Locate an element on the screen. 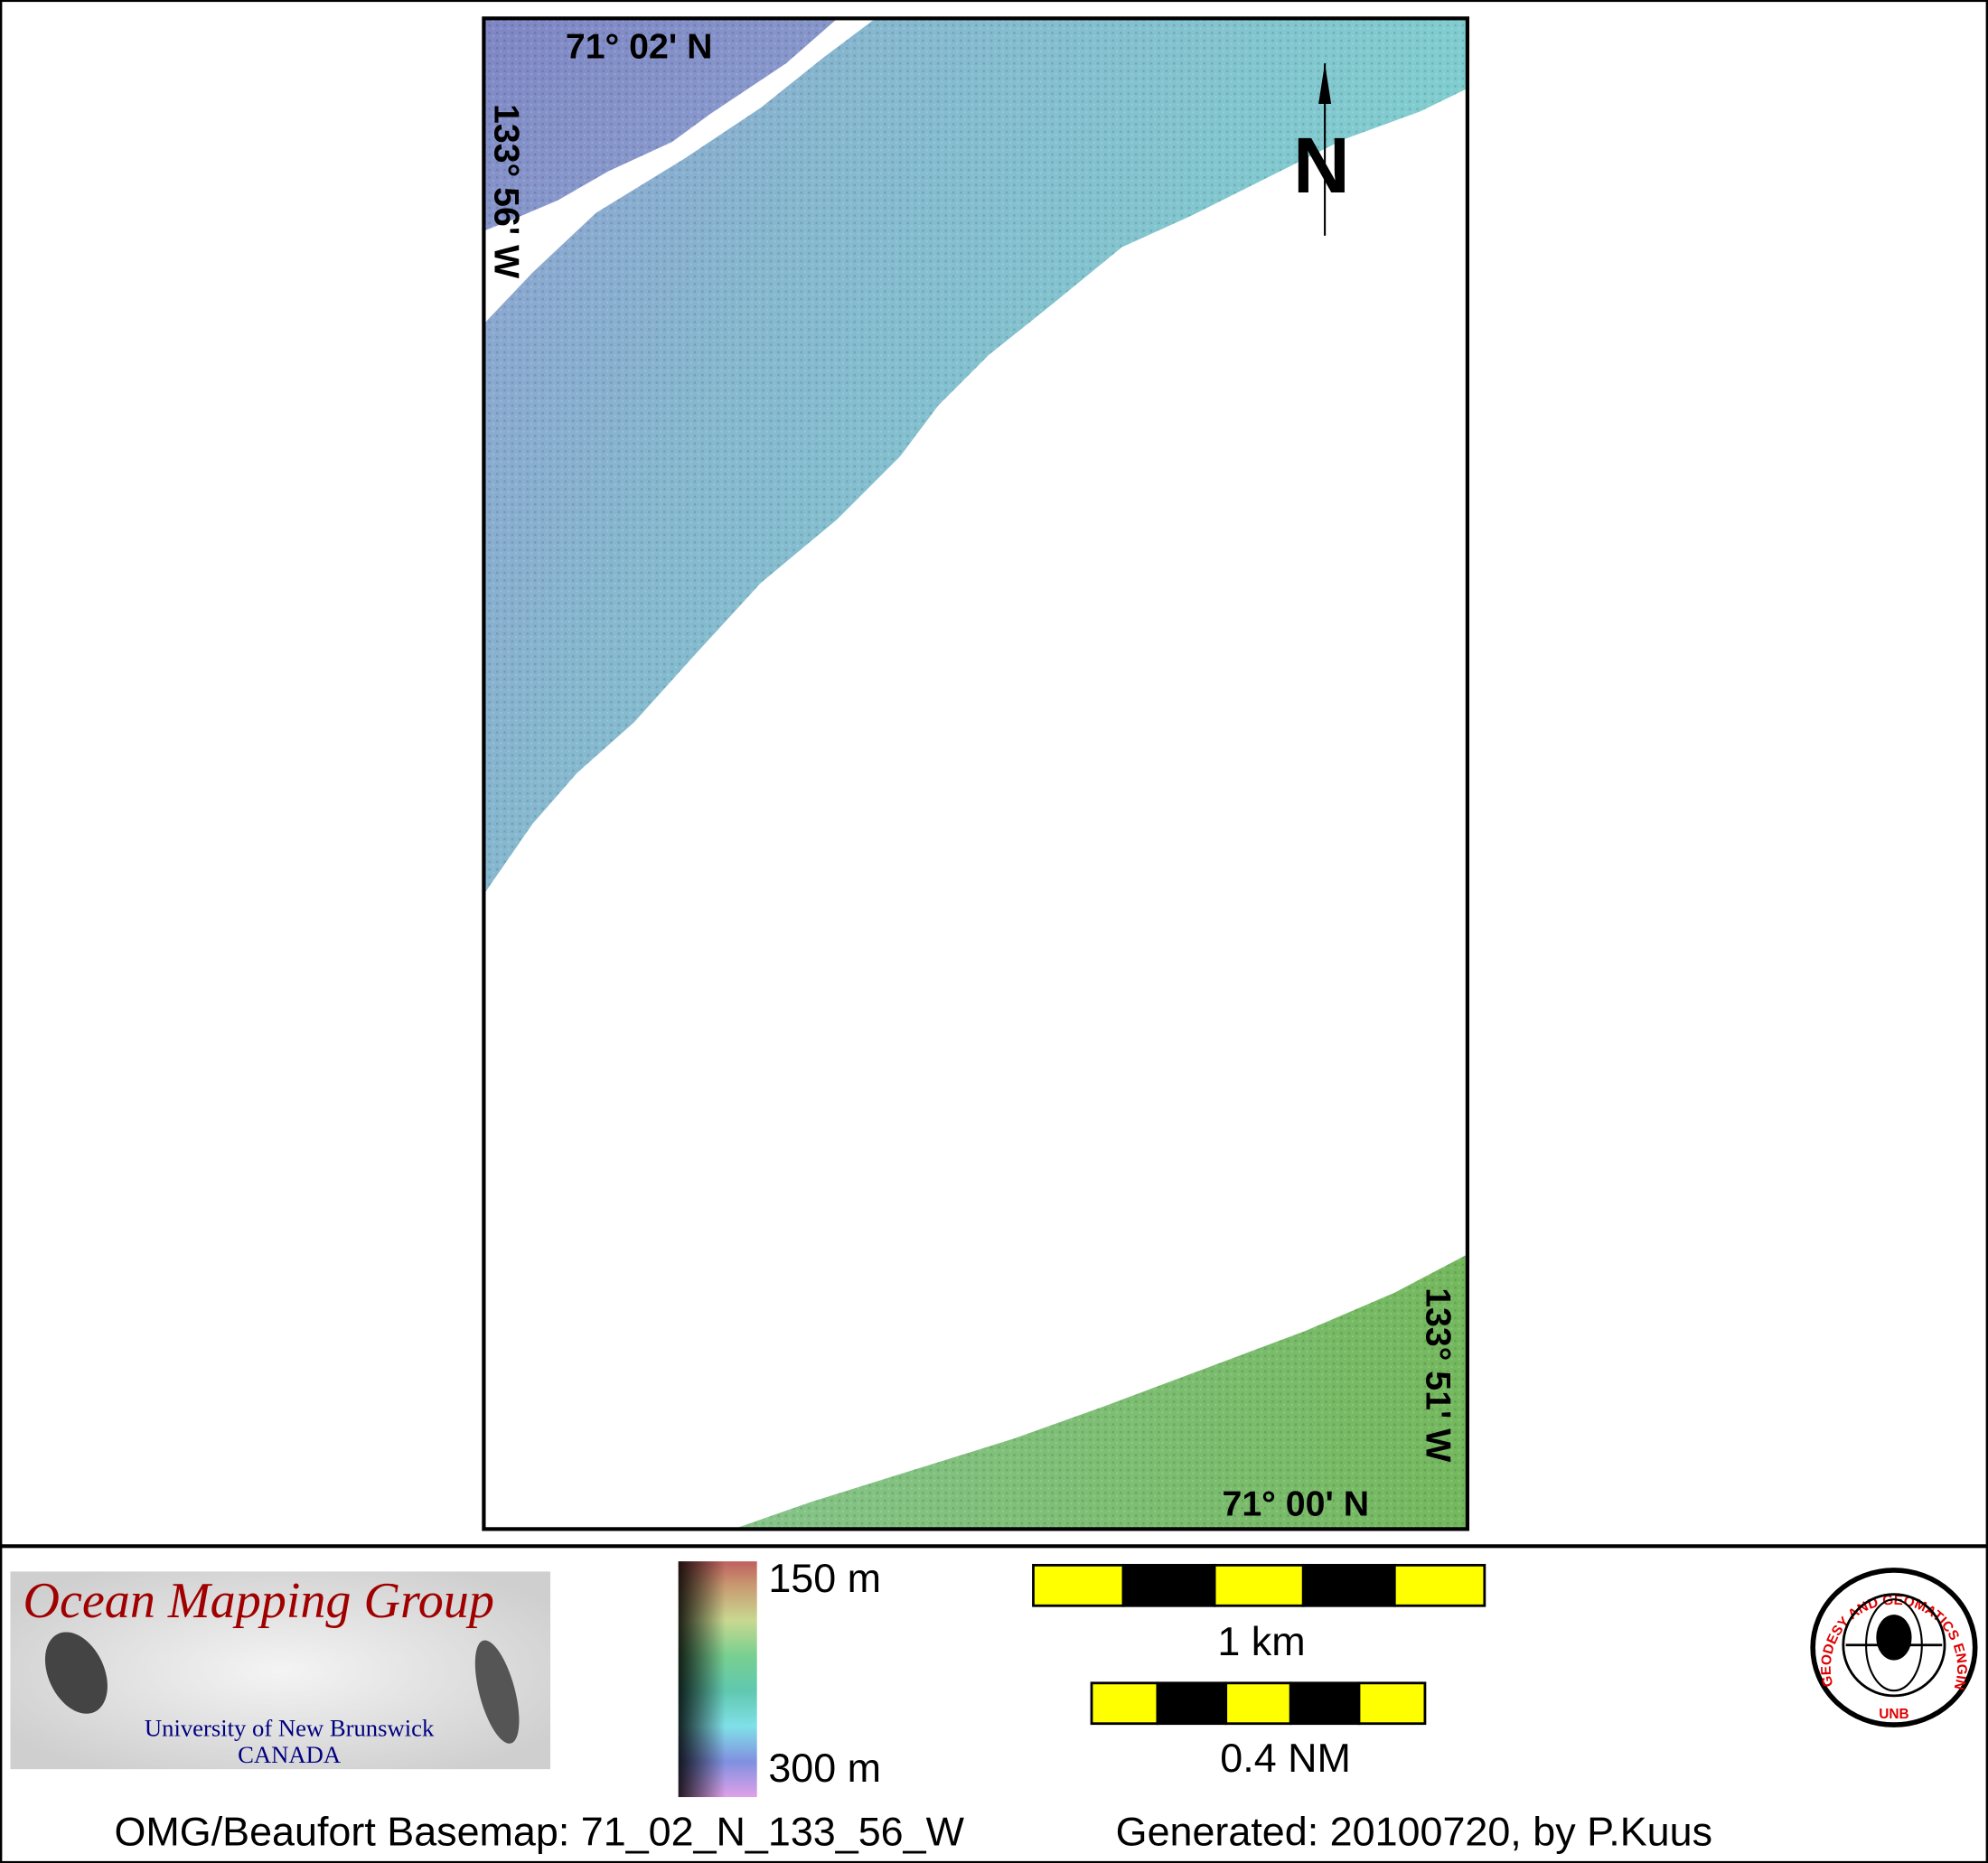  scale-bar-km is located at coordinates (1259, 1585).